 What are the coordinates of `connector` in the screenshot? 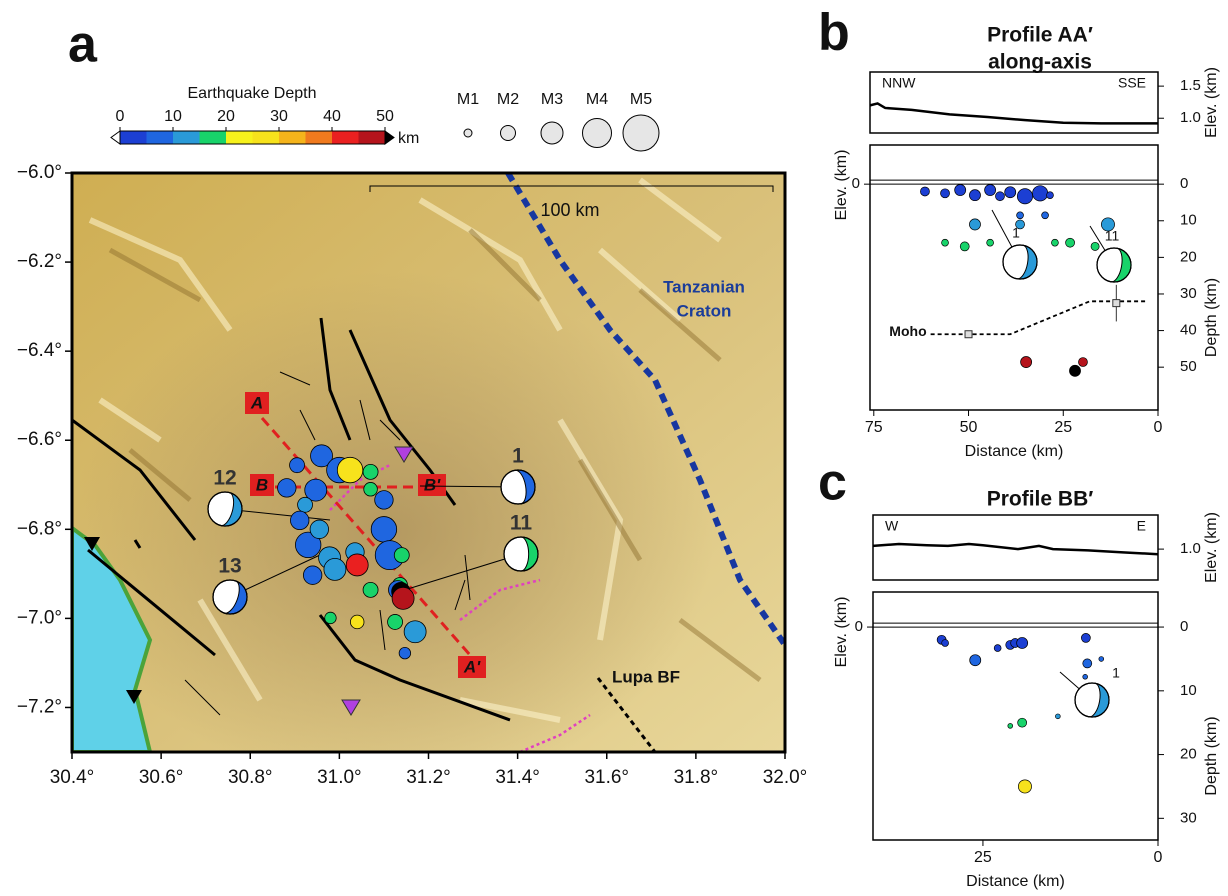 It's located at (459, 573).